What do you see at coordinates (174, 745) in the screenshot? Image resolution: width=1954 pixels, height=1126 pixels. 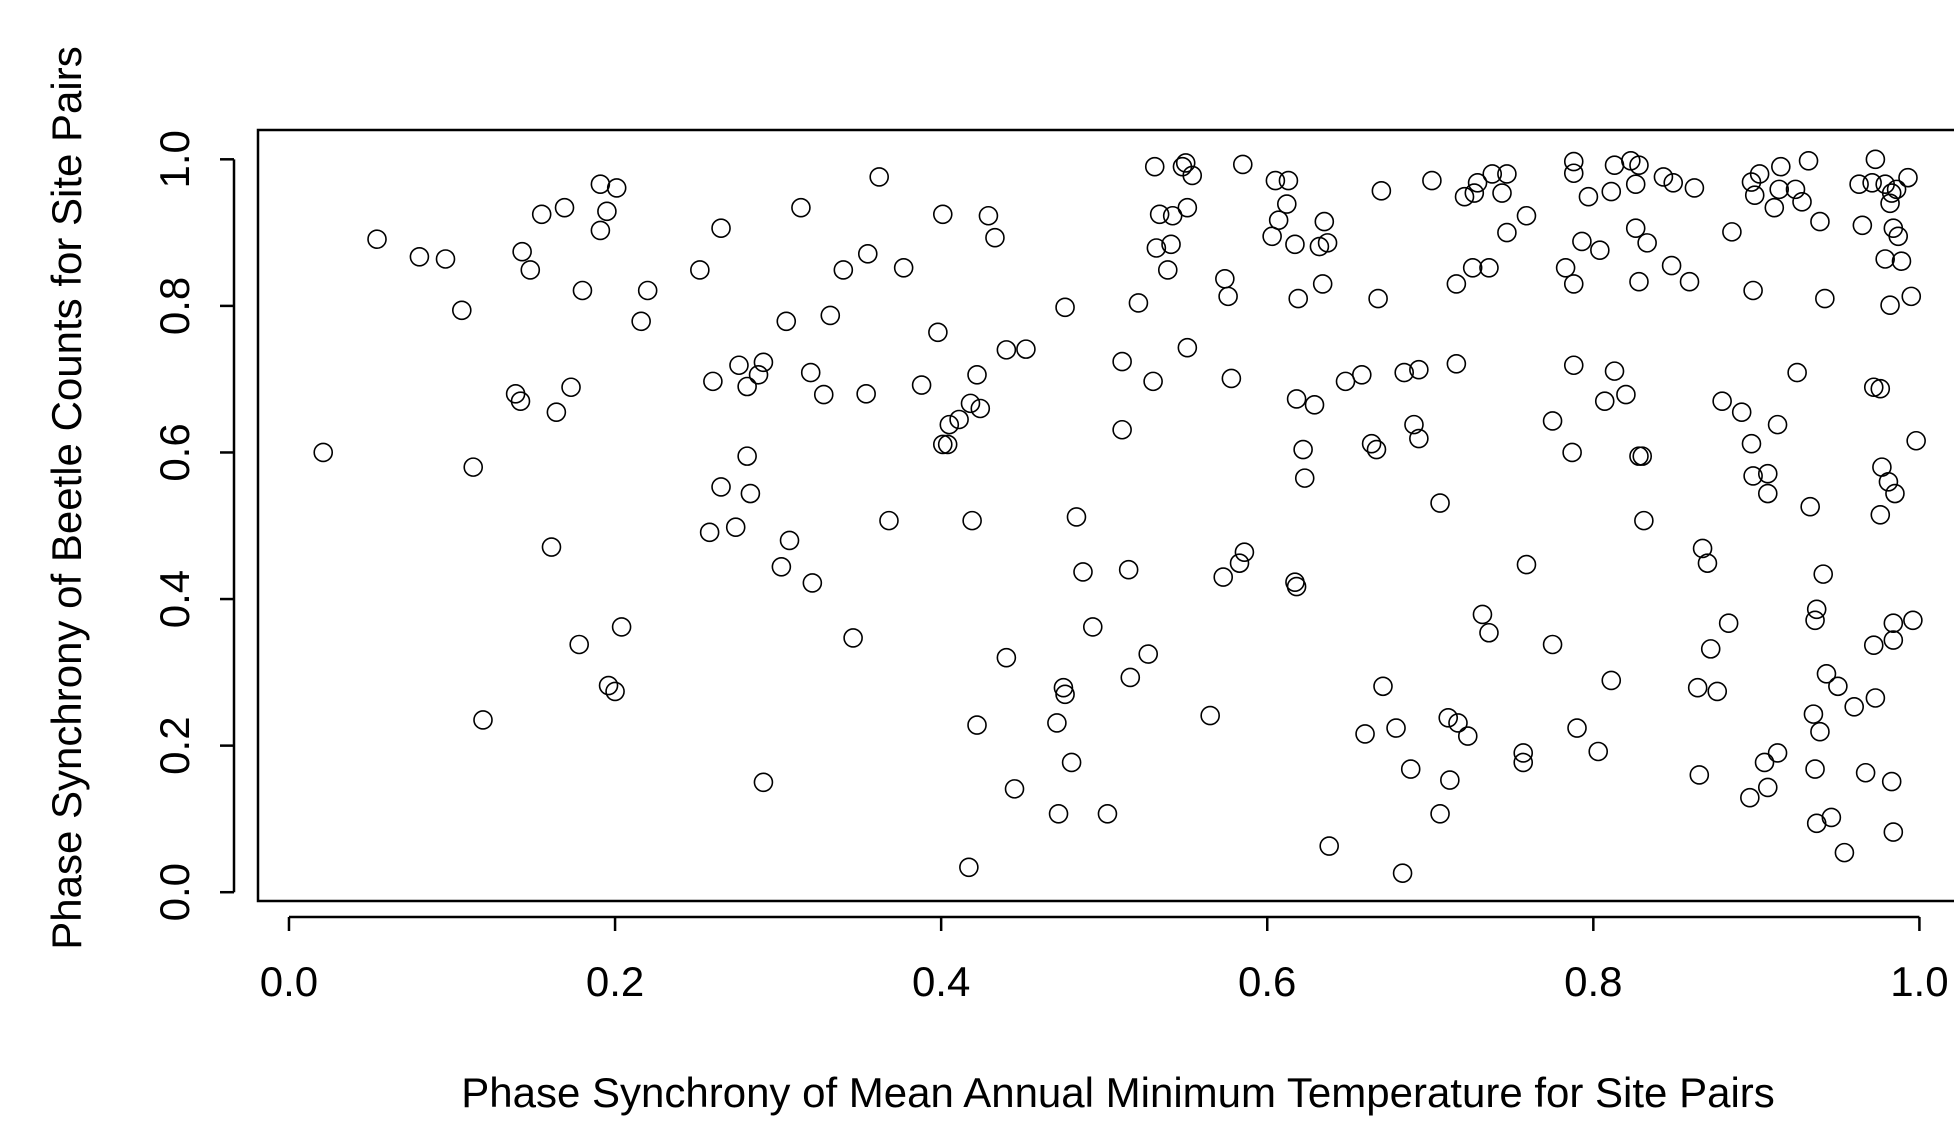 I see `y-tick-label: 0.2` at bounding box center [174, 745].